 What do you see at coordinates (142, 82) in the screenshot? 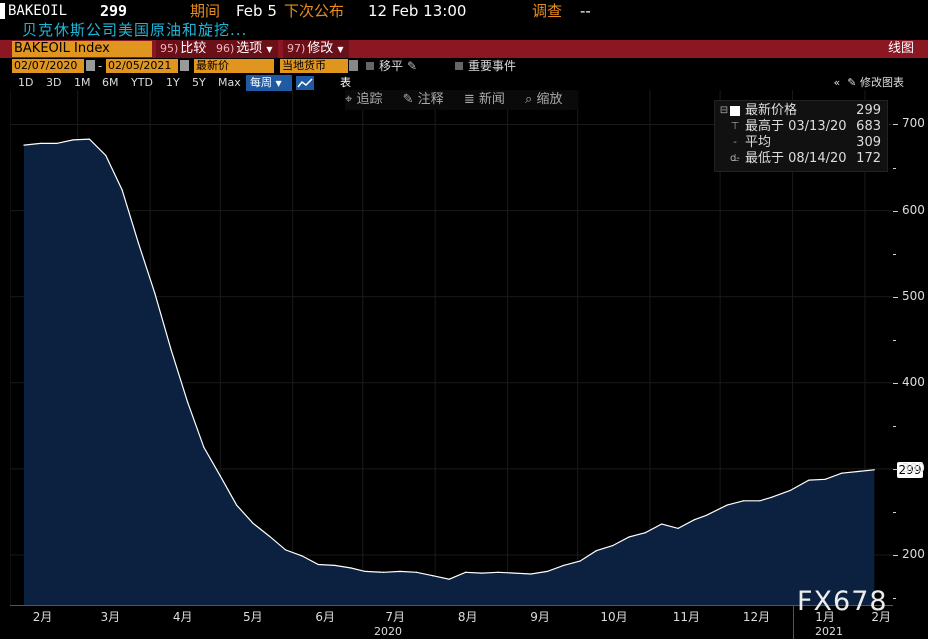
I see `range-ytd: YTD` at bounding box center [142, 82].